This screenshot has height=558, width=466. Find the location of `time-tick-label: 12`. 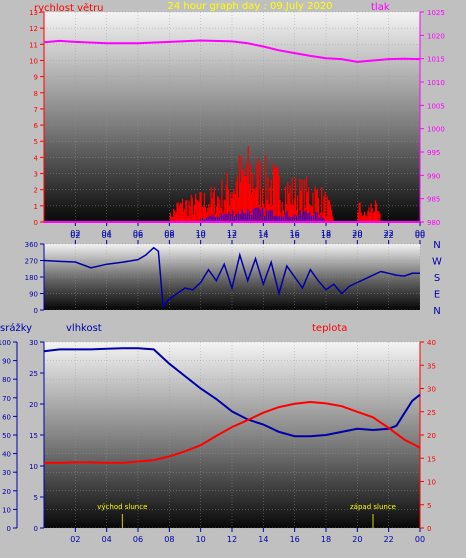

time-tick-label: 12 is located at coordinates (232, 233).